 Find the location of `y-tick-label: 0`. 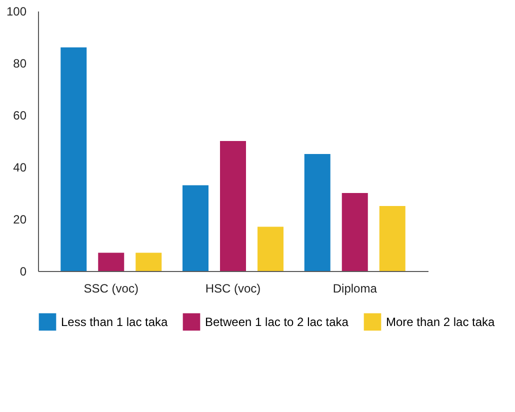

y-tick-label: 0 is located at coordinates (23, 271).